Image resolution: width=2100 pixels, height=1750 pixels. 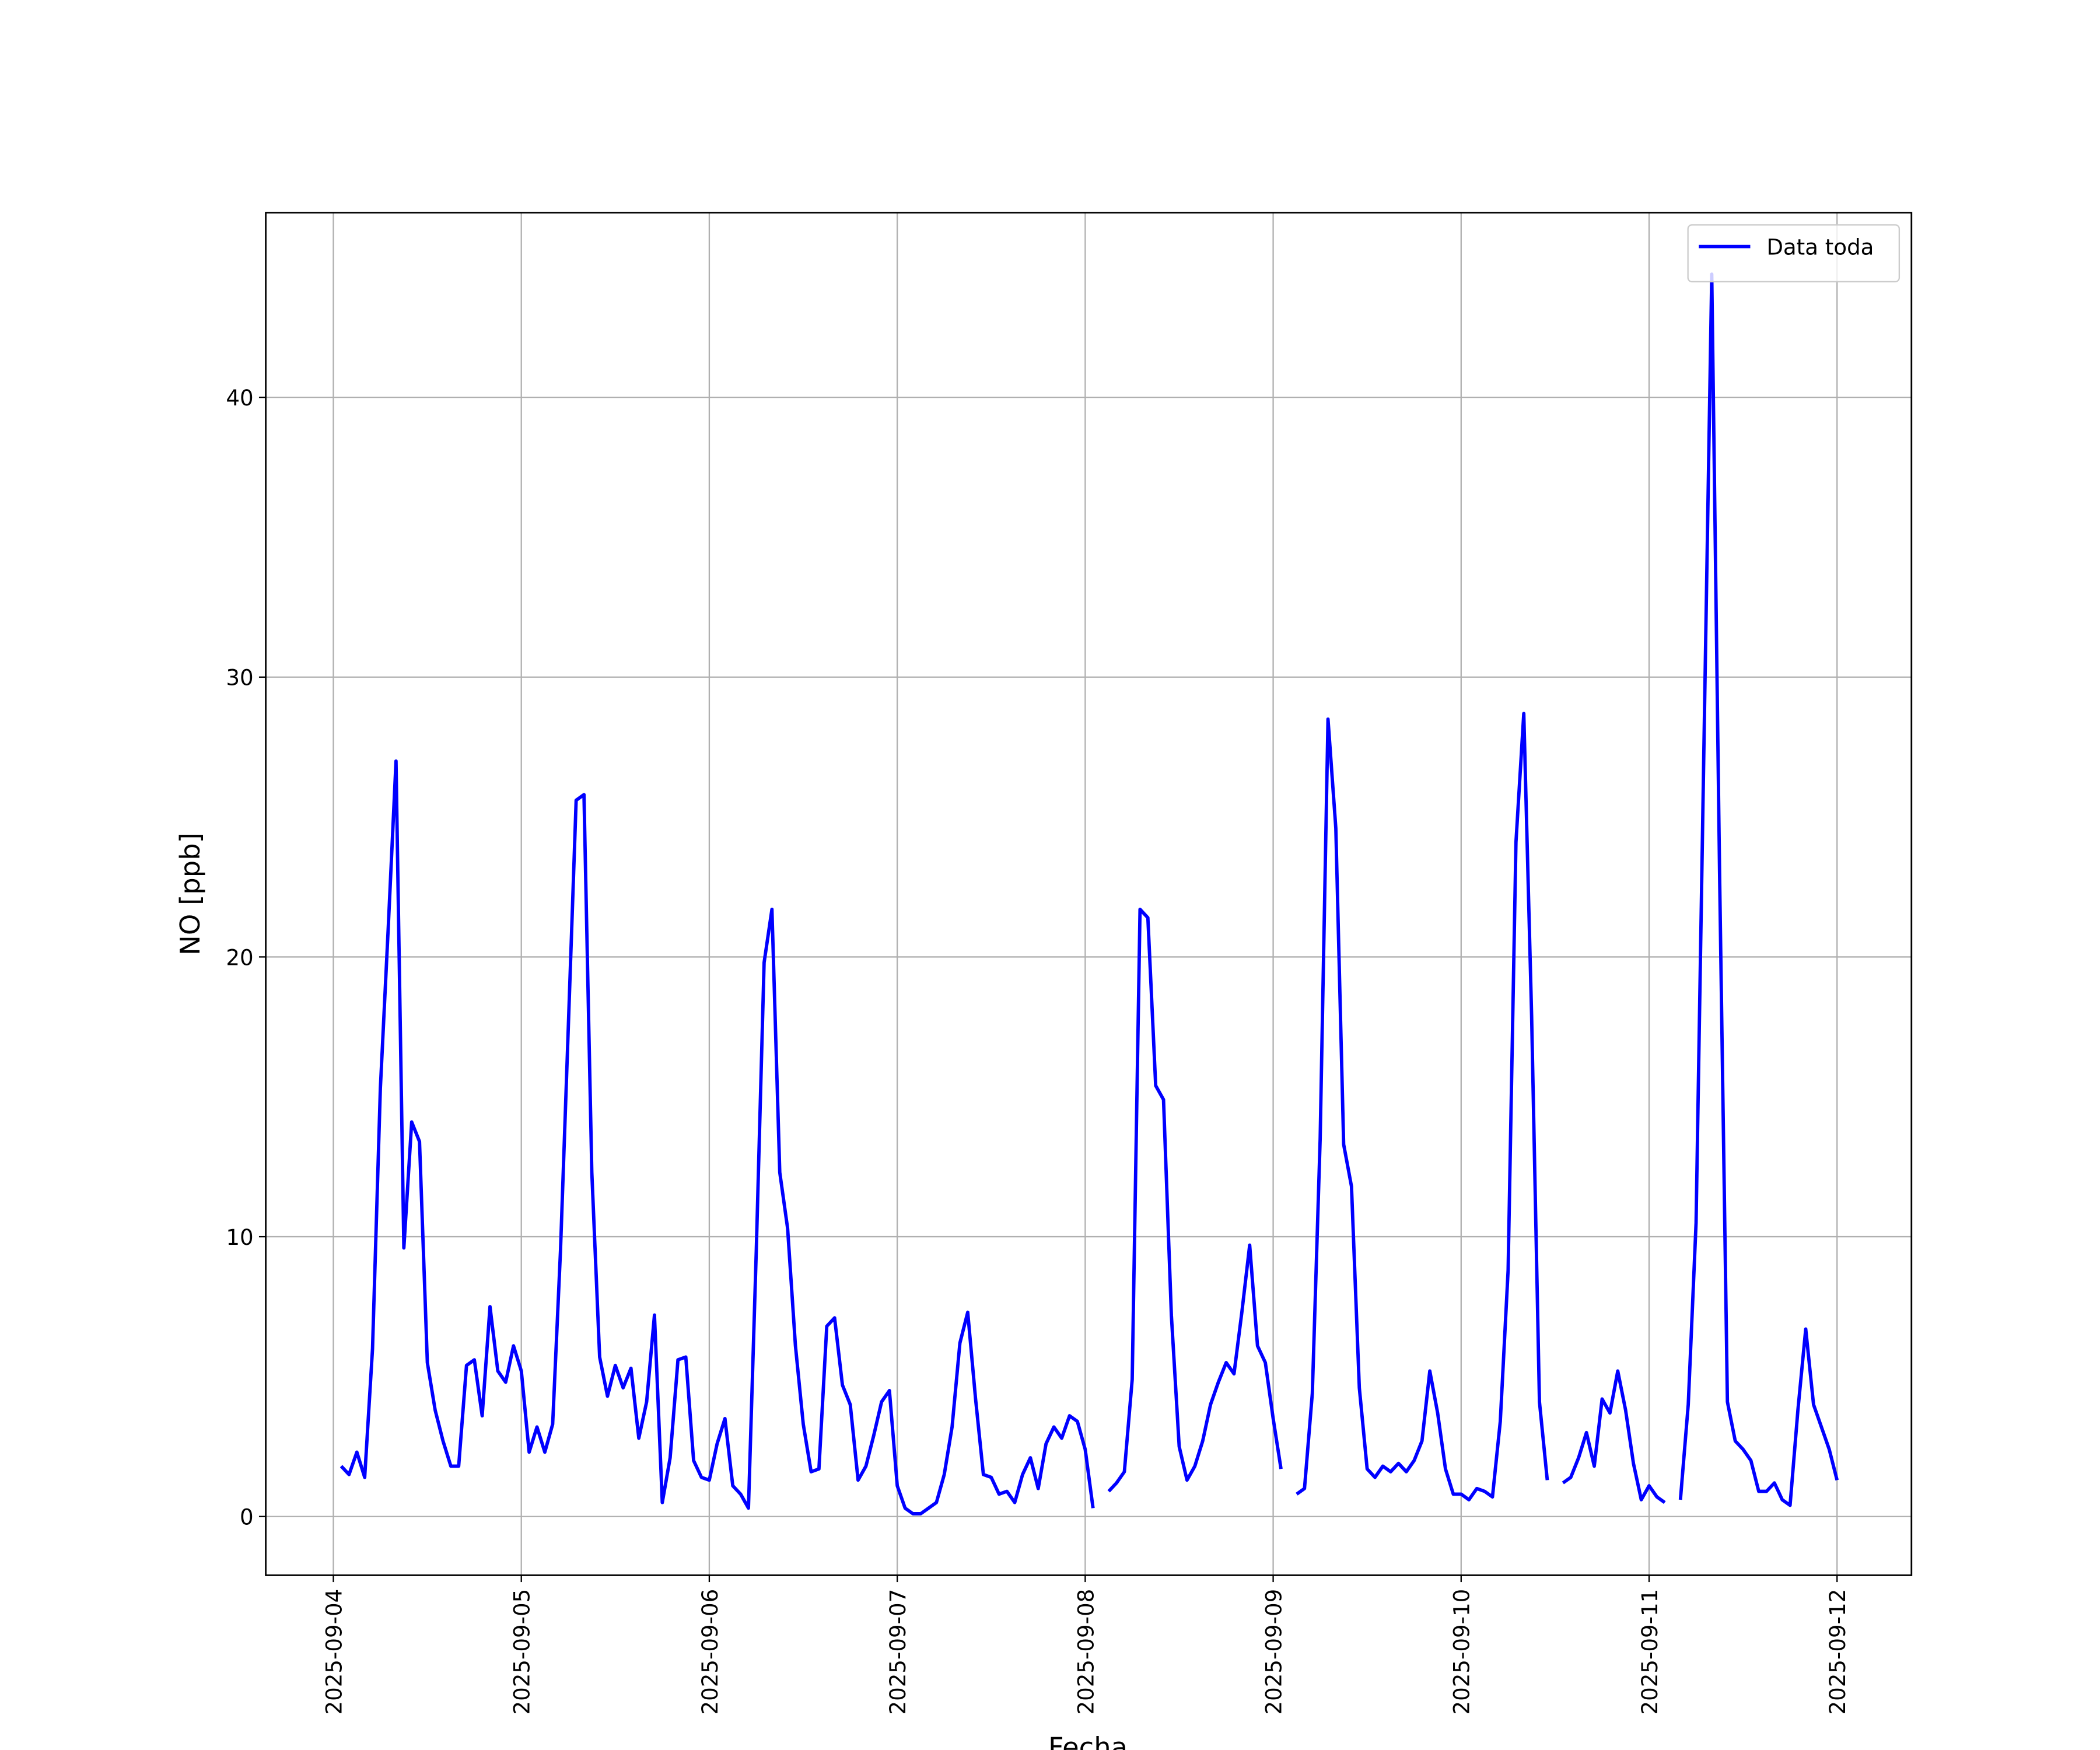 What do you see at coordinates (1820, 247) in the screenshot?
I see `legend-label: Data toda` at bounding box center [1820, 247].